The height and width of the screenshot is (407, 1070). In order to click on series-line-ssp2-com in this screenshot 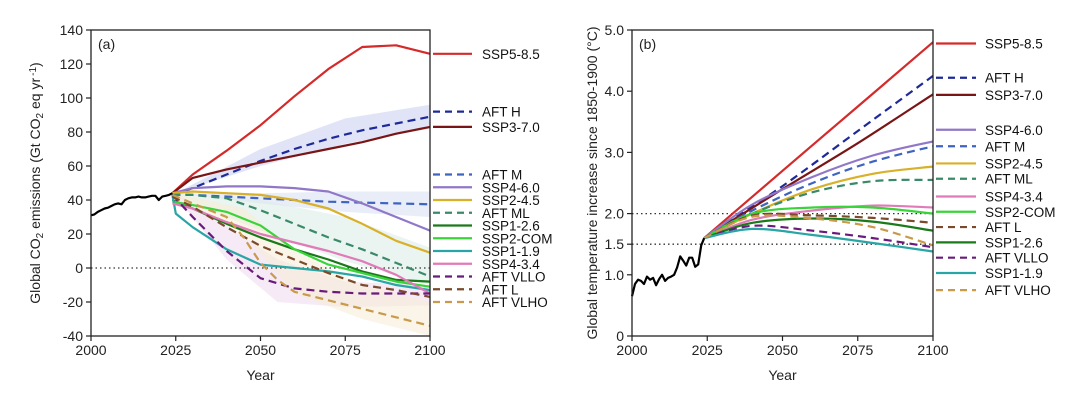, I will do `click(818, 222)`.